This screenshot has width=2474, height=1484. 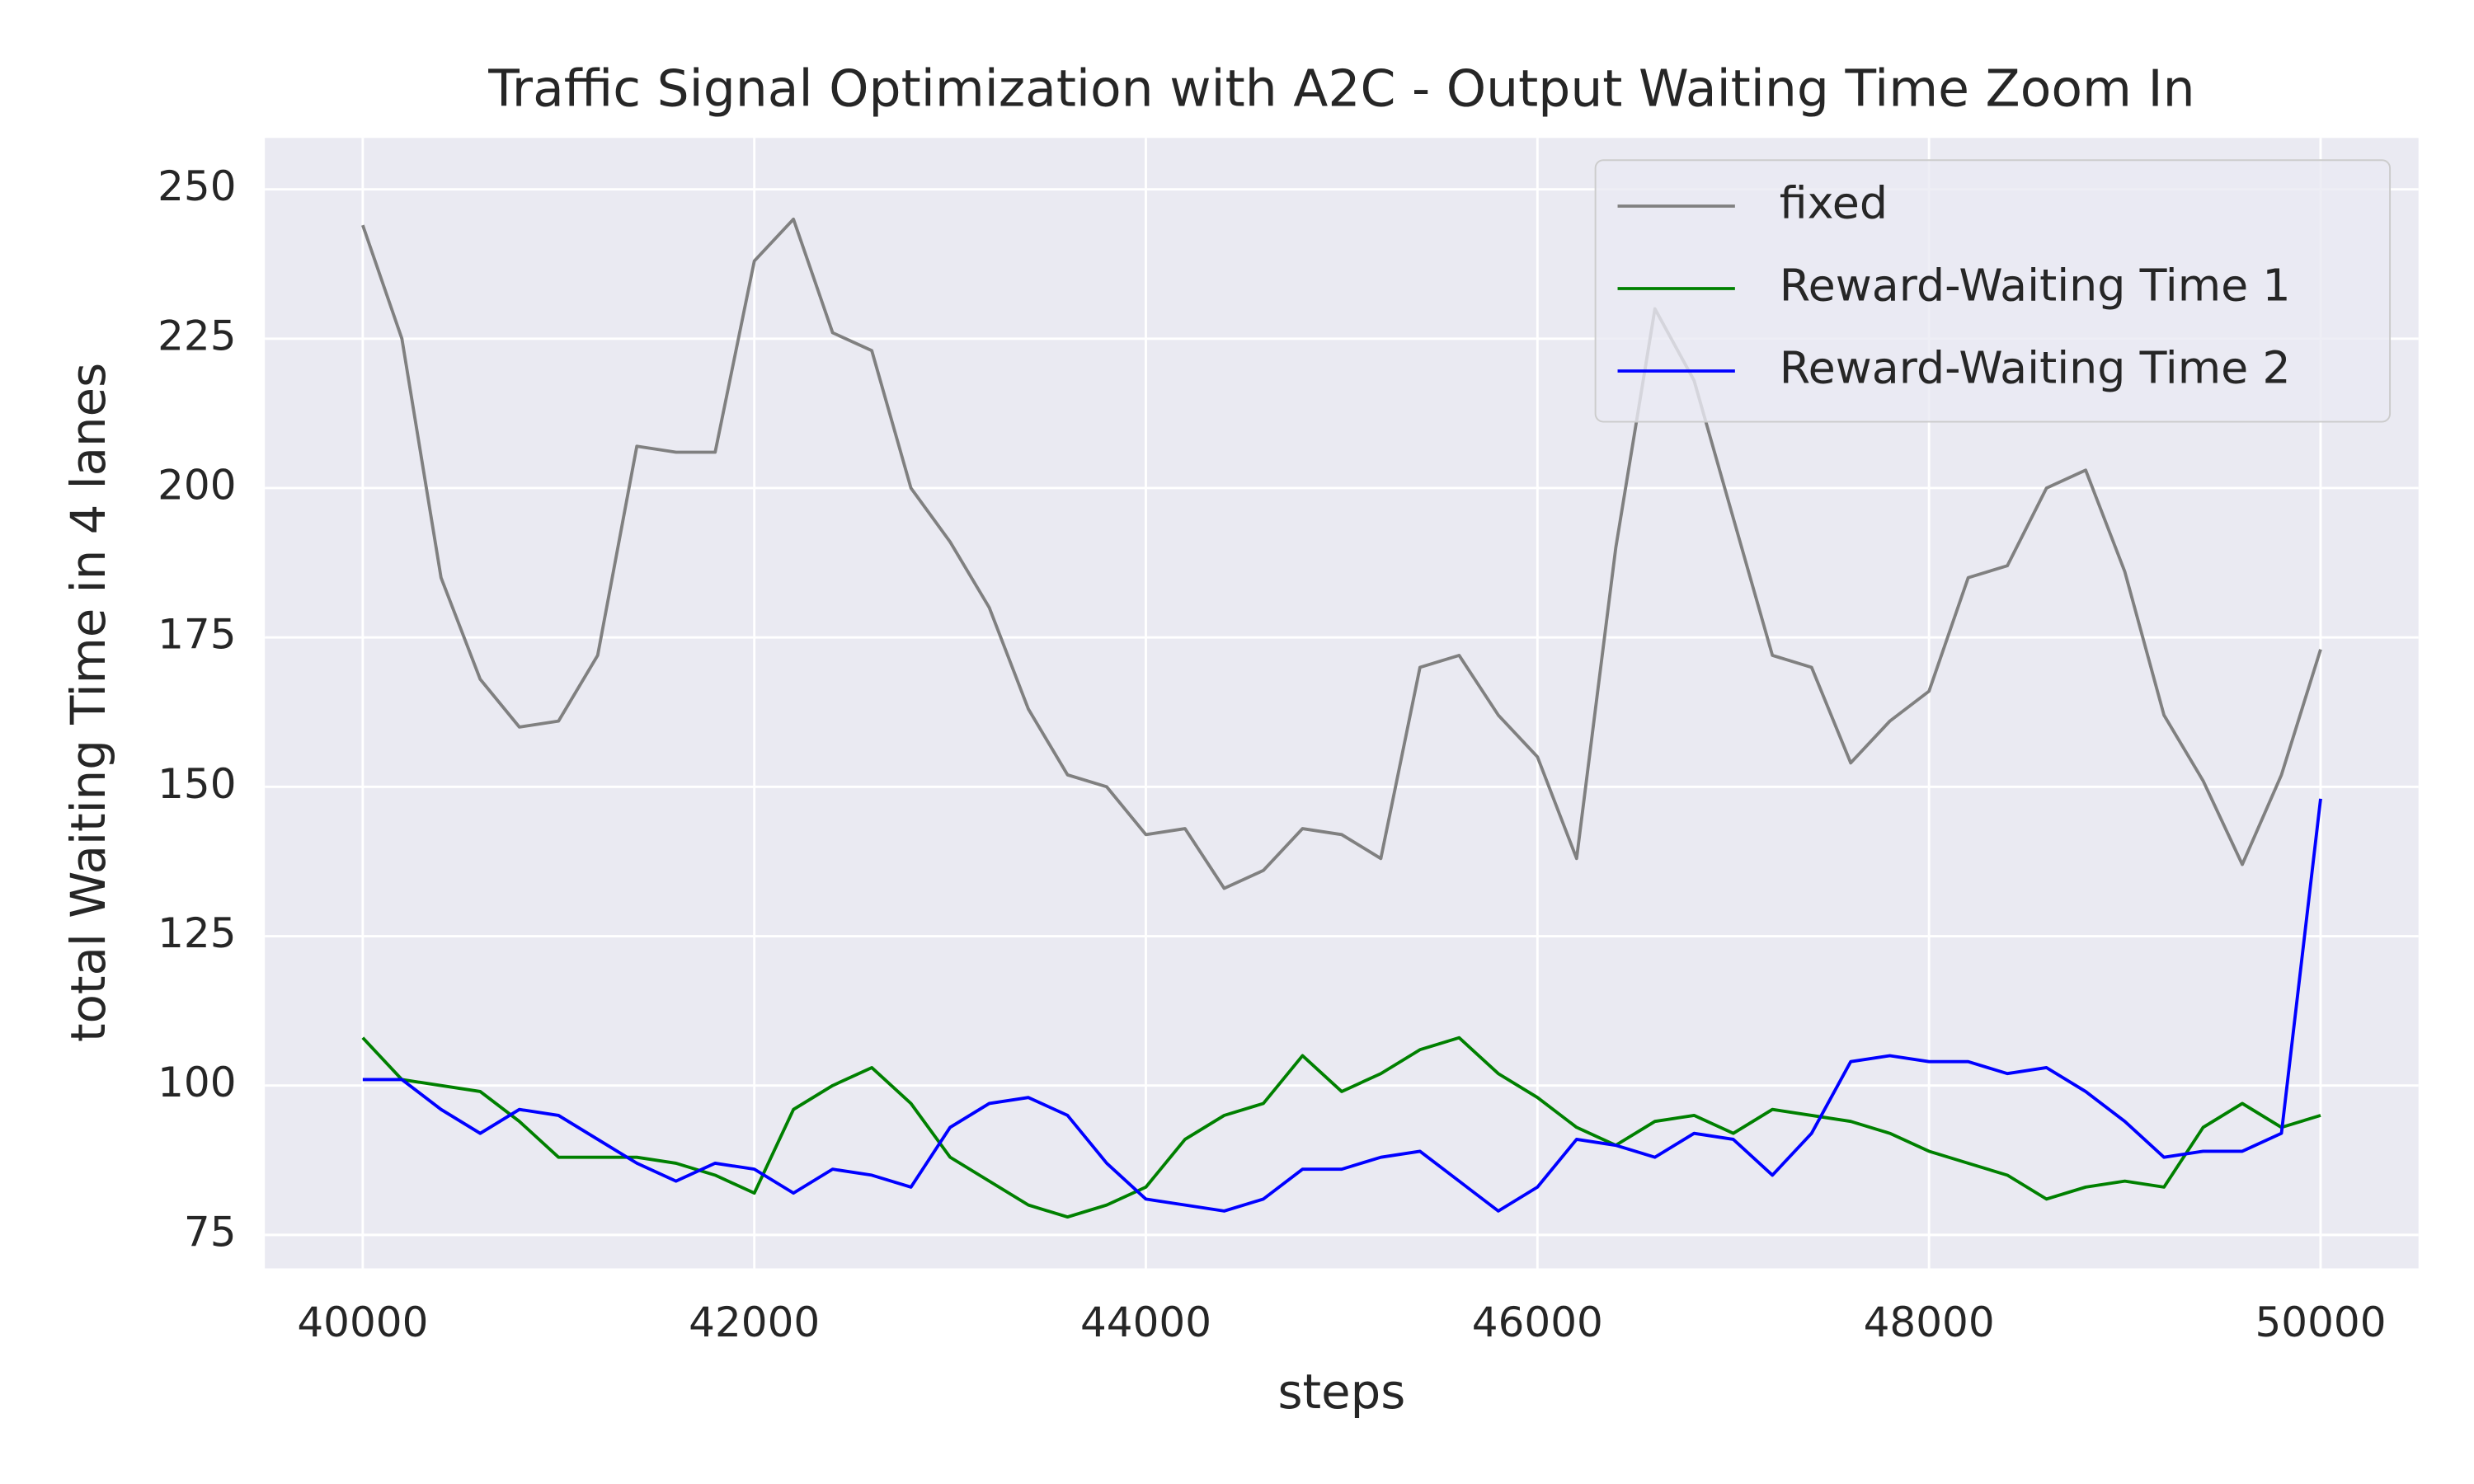 I want to click on legend-box, so click(x=1993, y=291).